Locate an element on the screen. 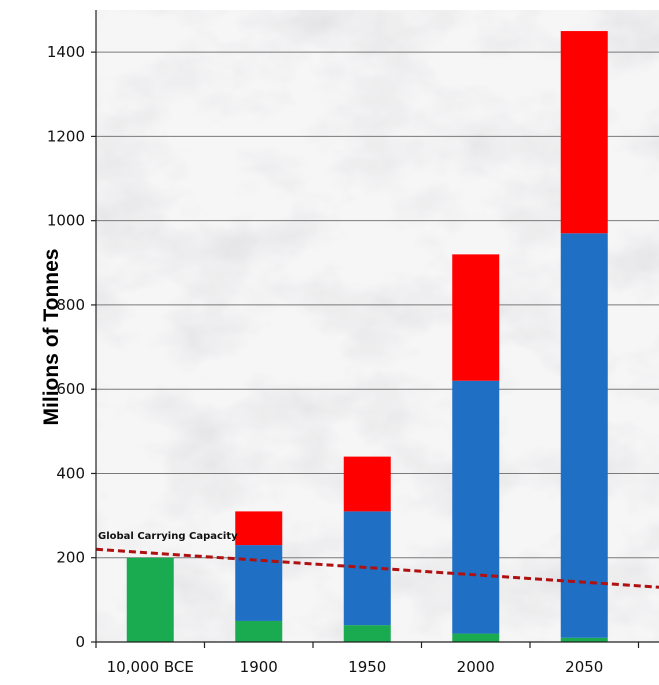 This screenshot has width=659, height=685. bar-segment-series-3-1900 is located at coordinates (259, 528).